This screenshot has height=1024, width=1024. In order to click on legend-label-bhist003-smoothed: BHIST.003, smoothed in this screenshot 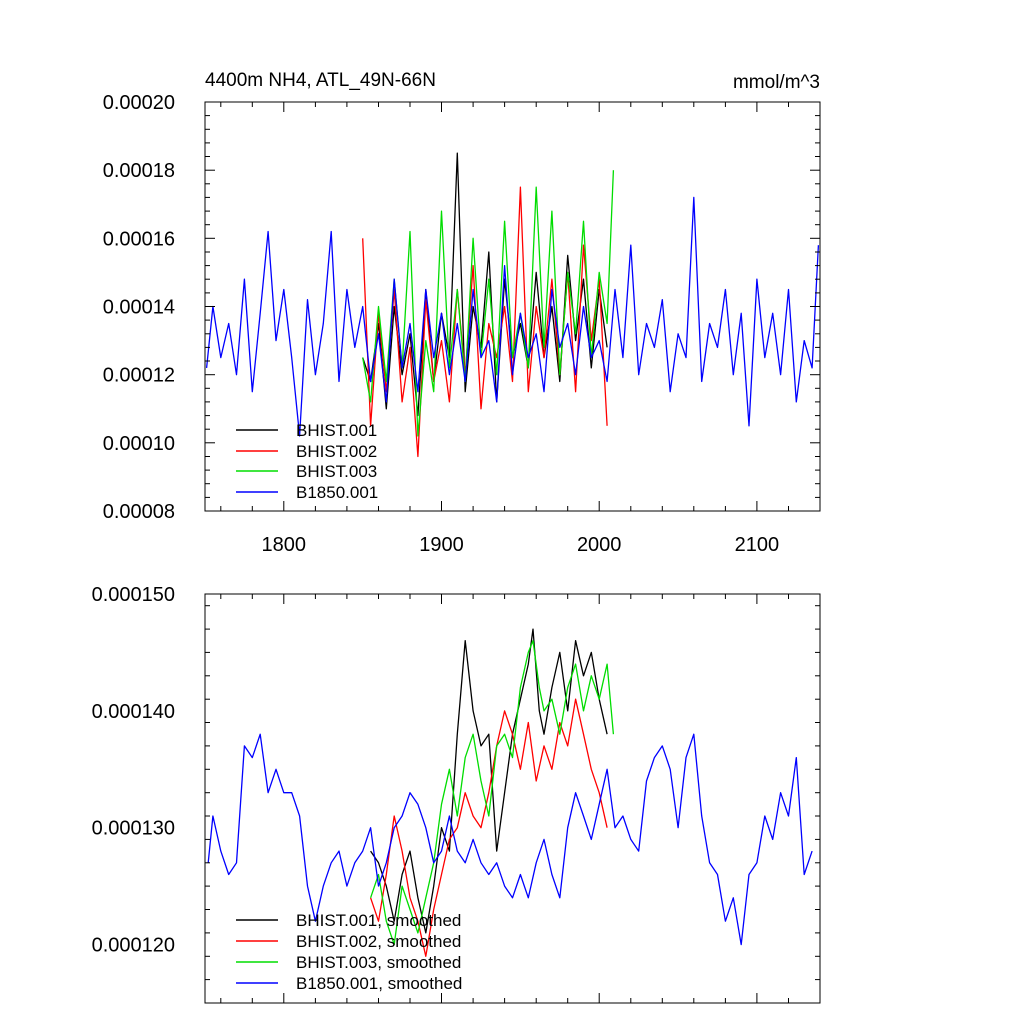, I will do `click(378, 962)`.